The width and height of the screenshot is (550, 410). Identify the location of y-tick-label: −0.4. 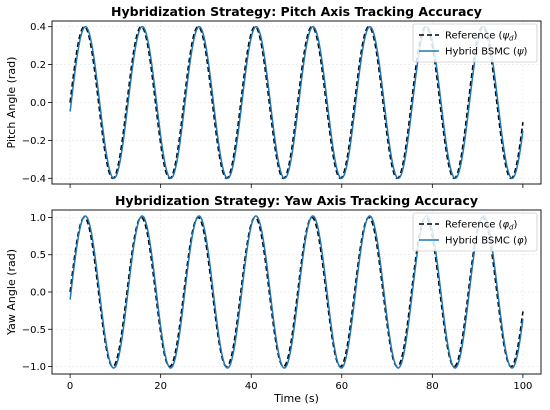
(34, 179).